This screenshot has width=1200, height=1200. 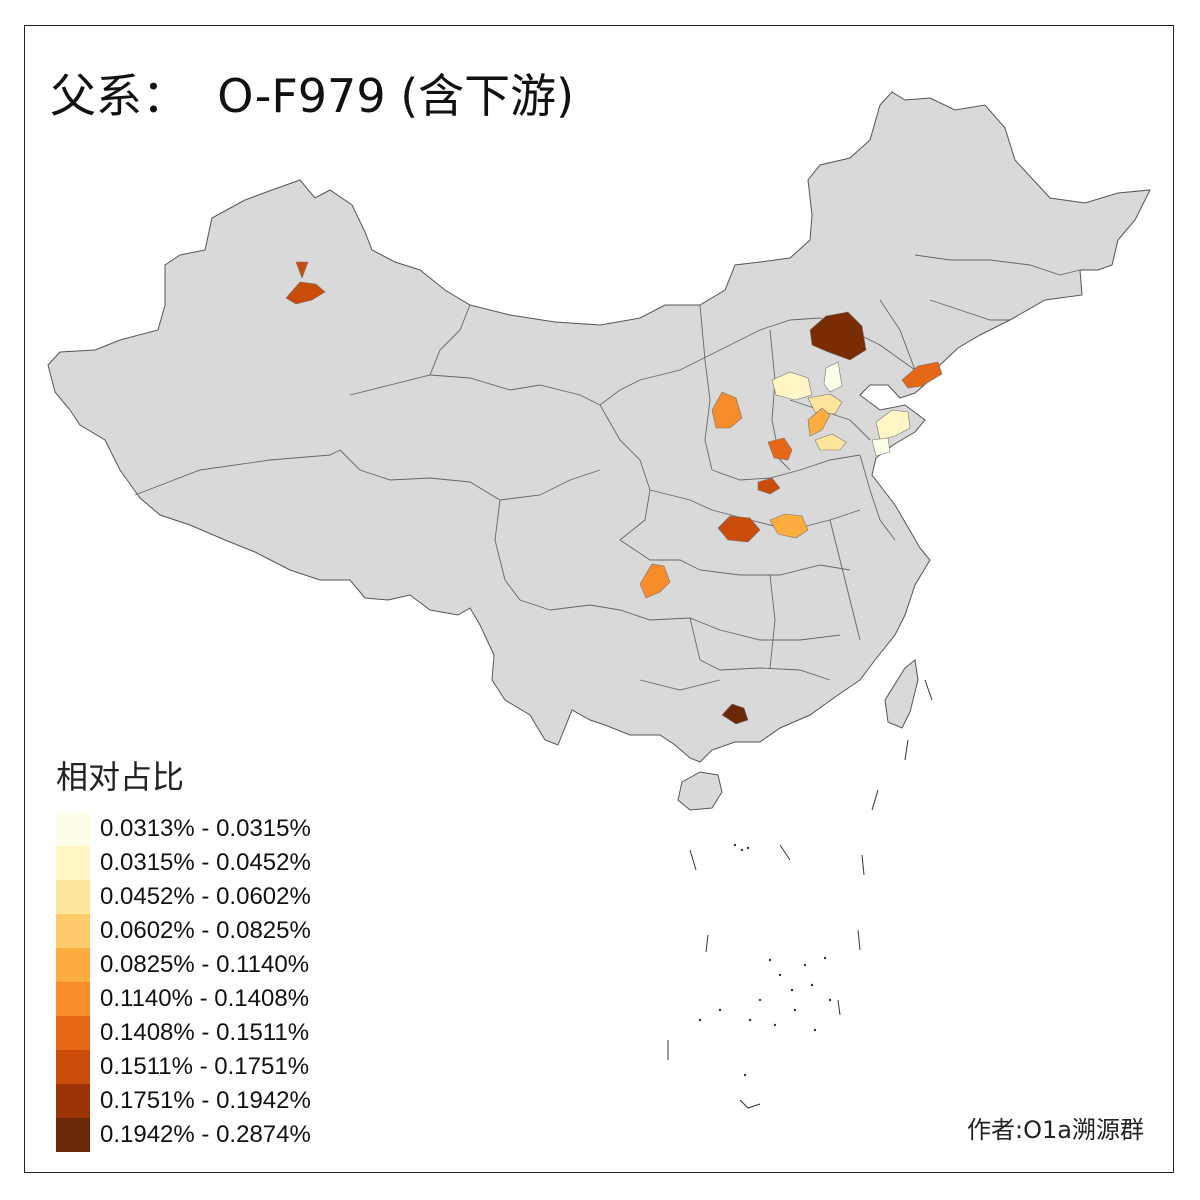 I want to click on legend-label: 0.1511% - 0.1751%, so click(x=205, y=1066).